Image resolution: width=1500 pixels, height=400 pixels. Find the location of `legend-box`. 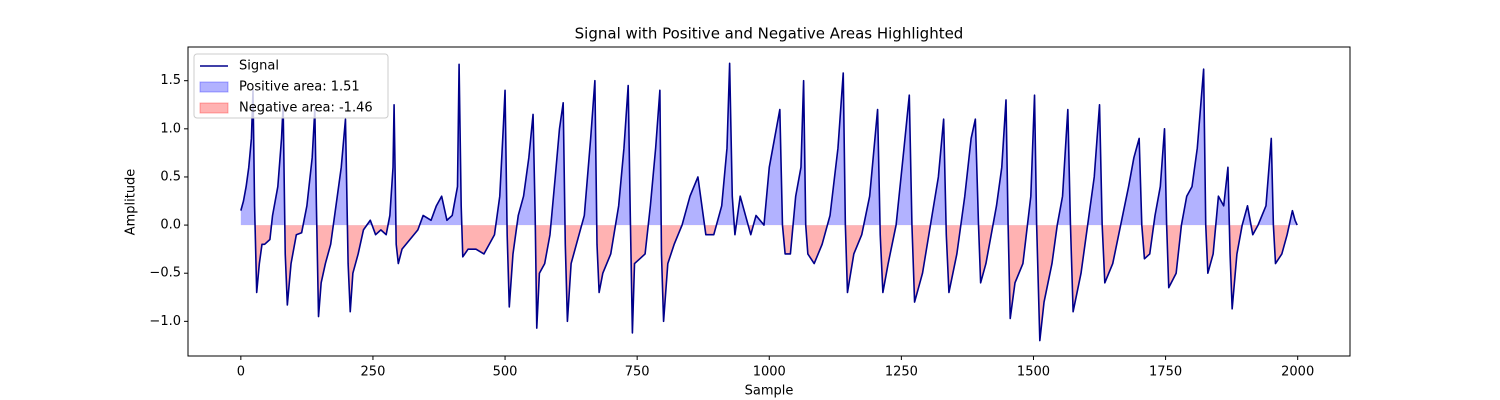

legend-box is located at coordinates (291, 86).